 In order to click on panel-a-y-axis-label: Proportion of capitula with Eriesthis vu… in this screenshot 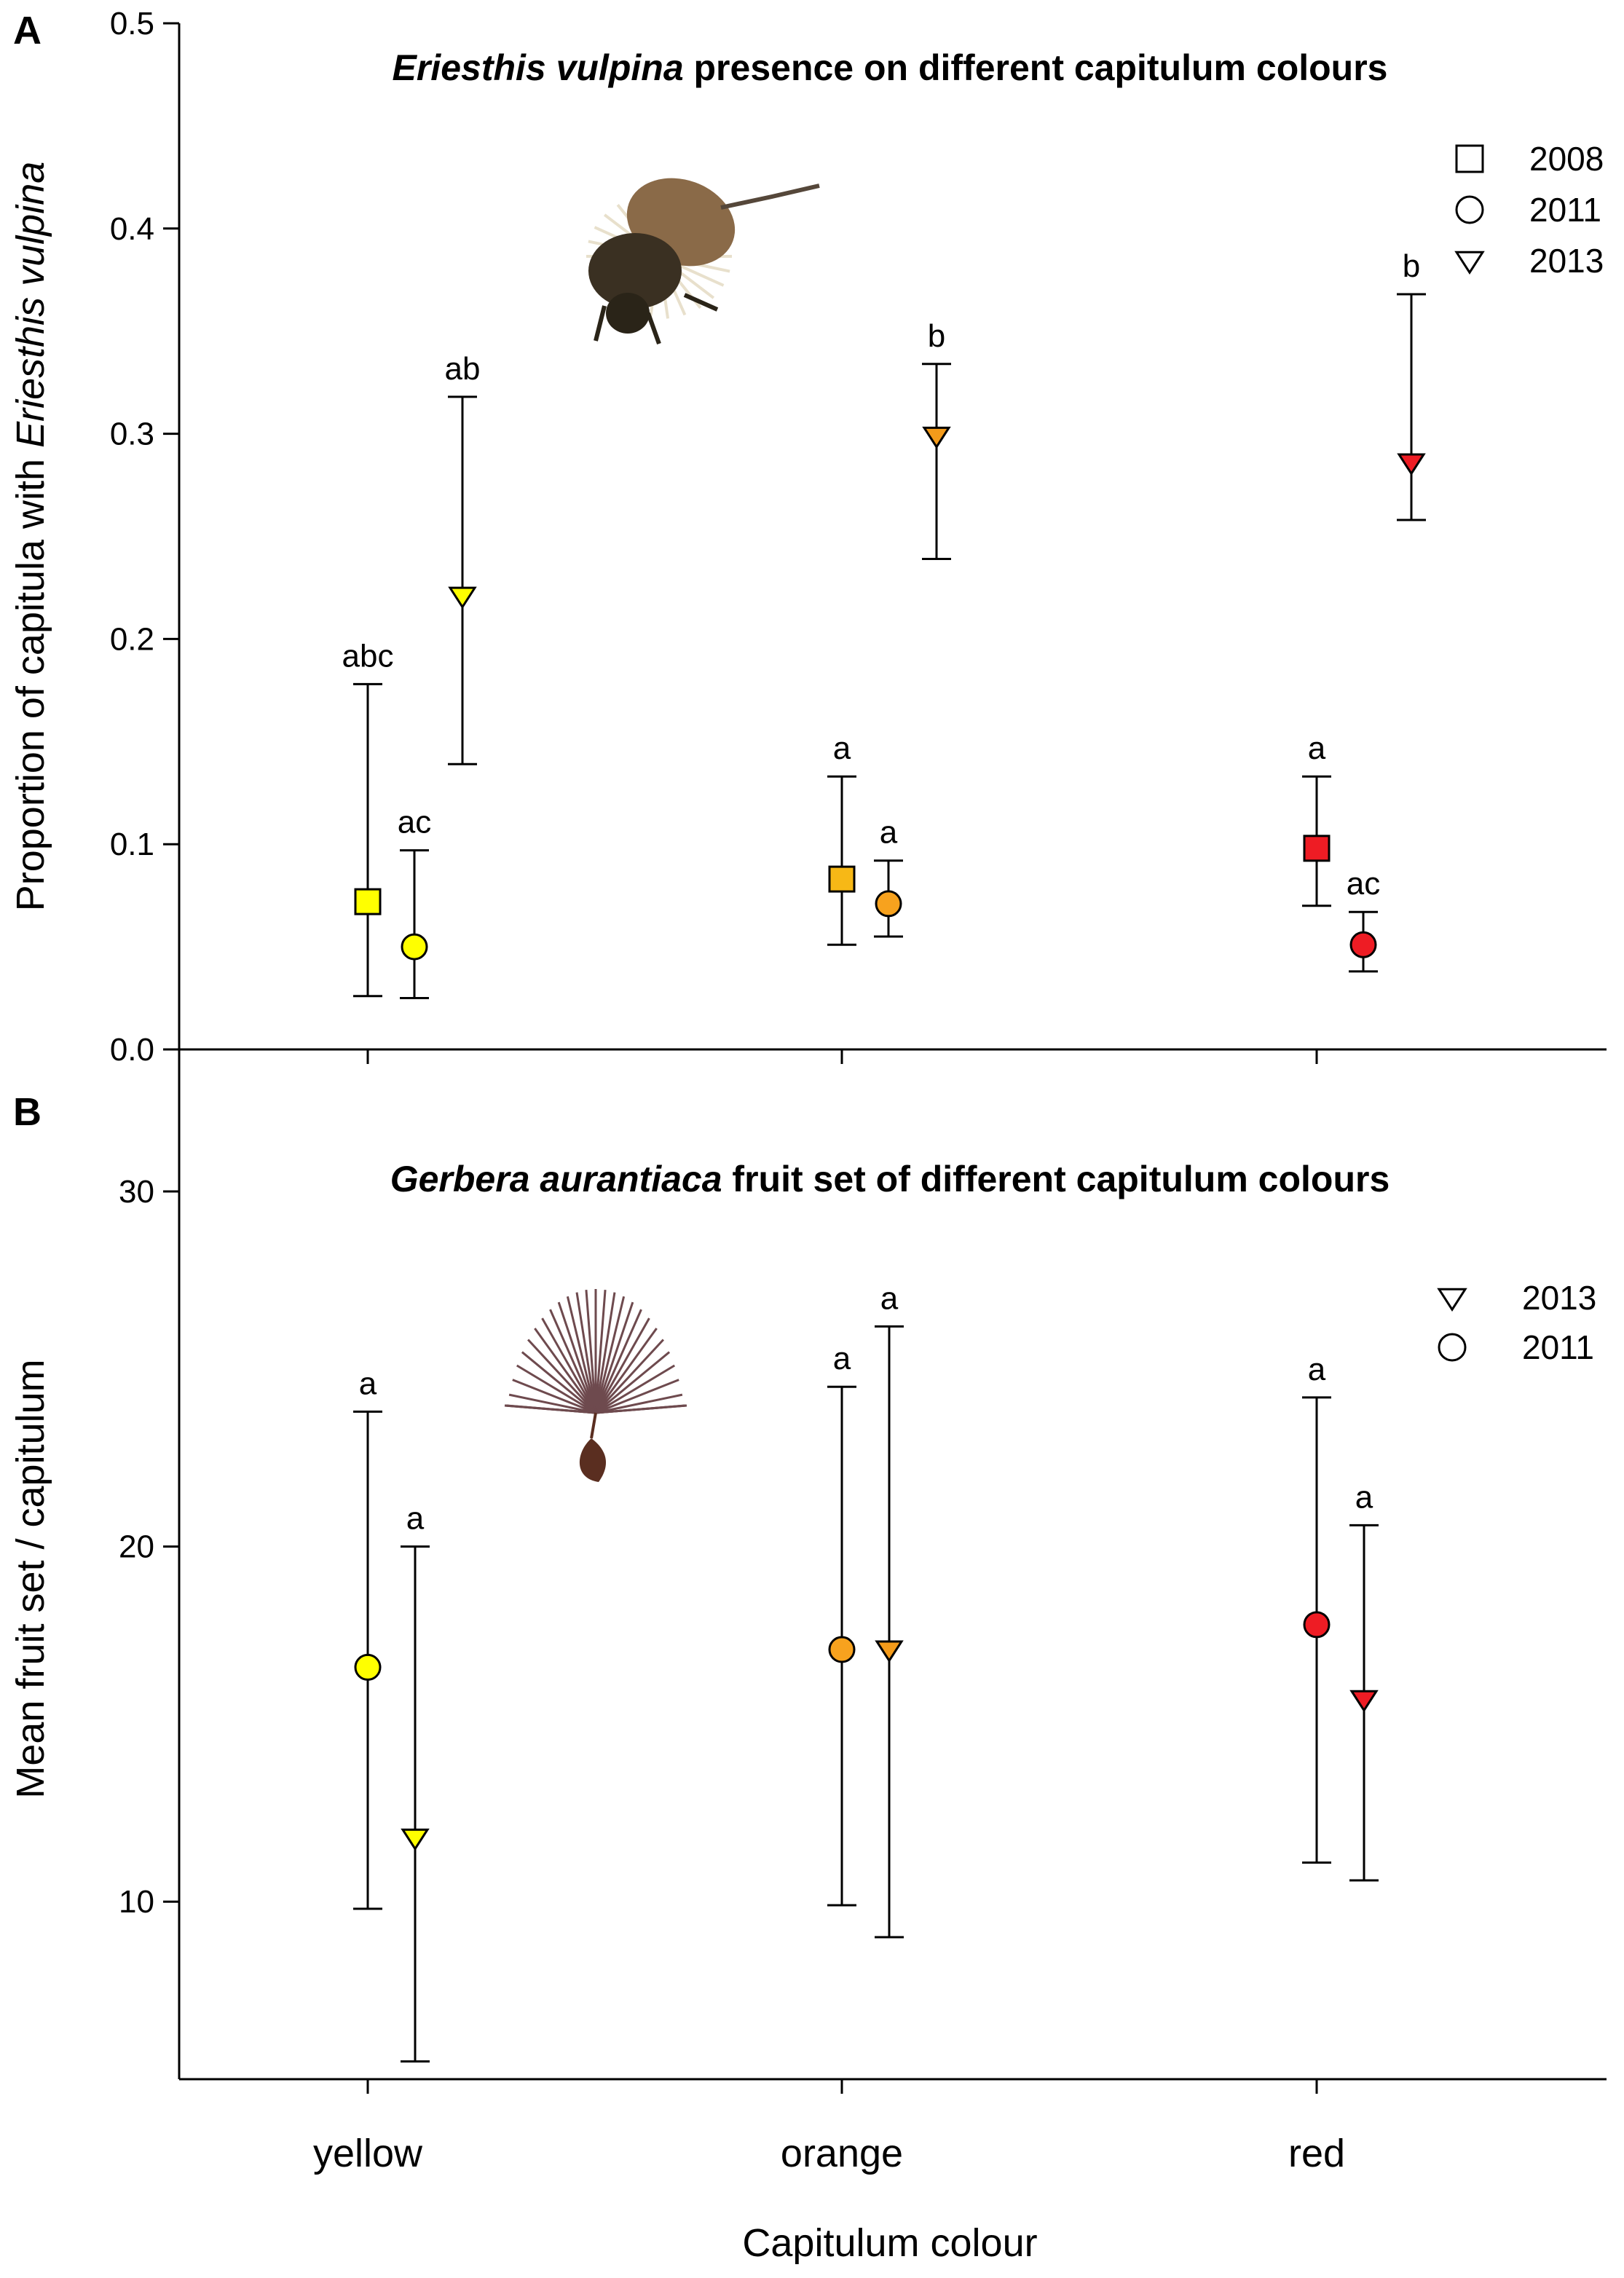, I will do `click(30, 537)`.